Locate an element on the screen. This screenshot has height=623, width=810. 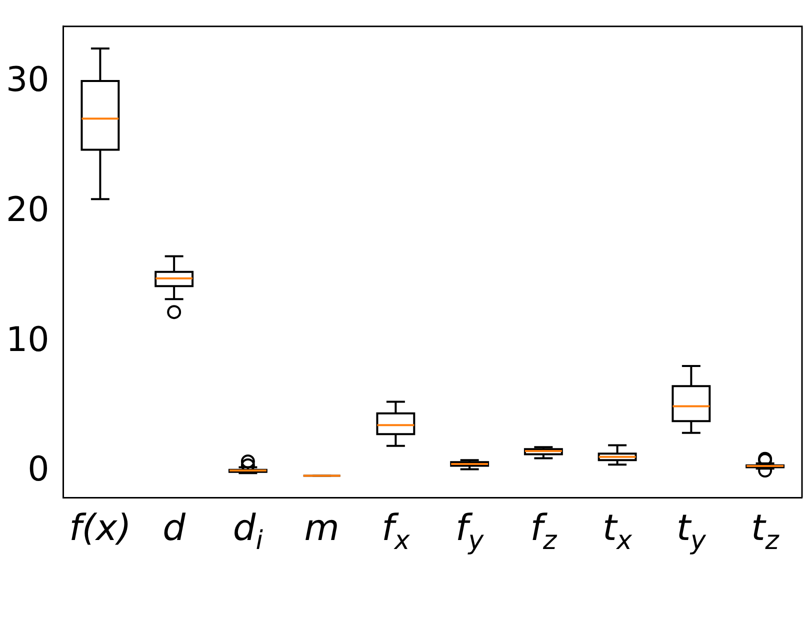
y-tick-label: 0 is located at coordinates (39, 470).